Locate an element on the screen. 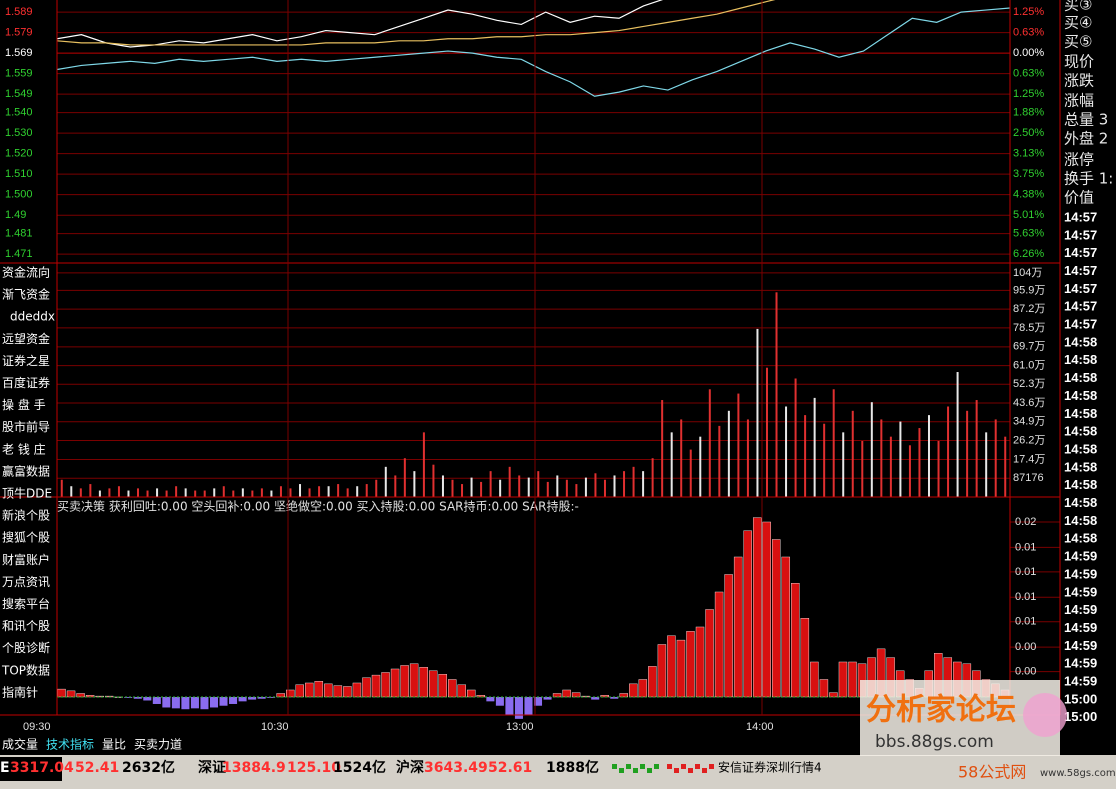  volume-tick-label: 78.5万 is located at coordinates (1029, 328).